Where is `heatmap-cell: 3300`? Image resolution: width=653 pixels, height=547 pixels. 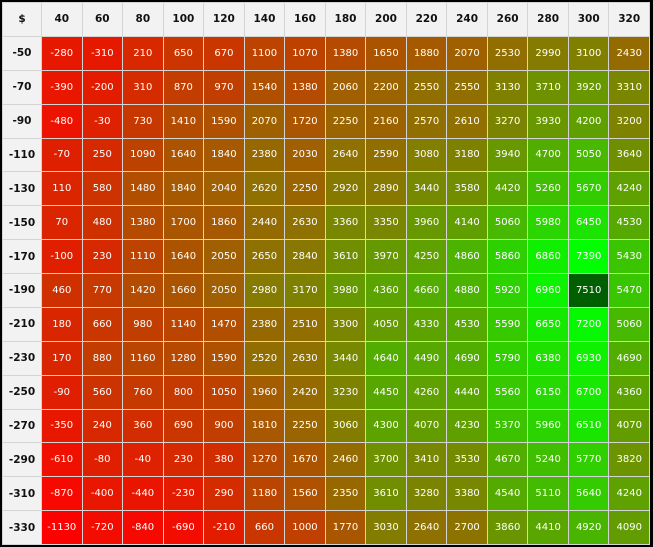 heatmap-cell: 3300 is located at coordinates (345, 324).